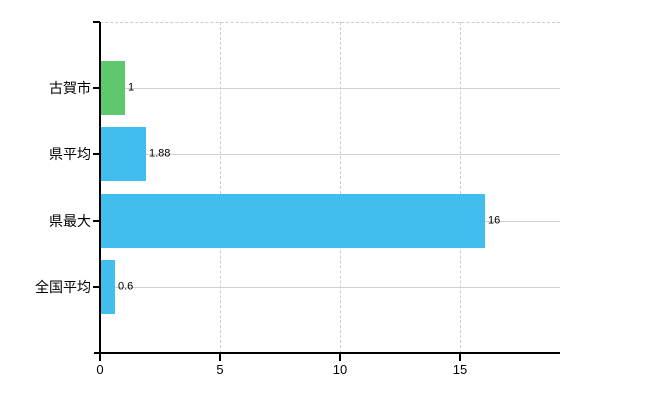  Describe the element at coordinates (70, 154) in the screenshot. I see `category-label: 県平均` at that location.